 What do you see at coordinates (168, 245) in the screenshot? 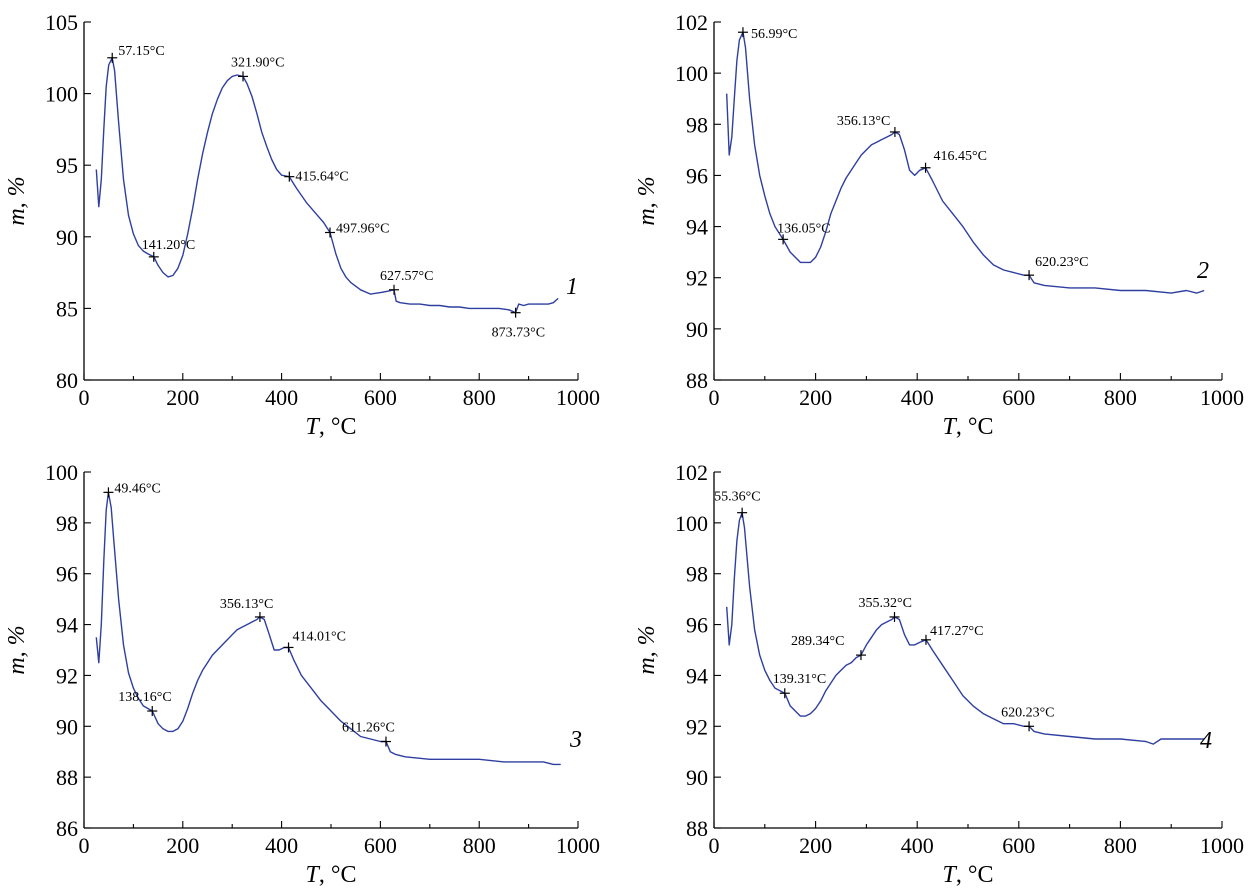
I see `peak-label: 141.20°C` at bounding box center [168, 245].